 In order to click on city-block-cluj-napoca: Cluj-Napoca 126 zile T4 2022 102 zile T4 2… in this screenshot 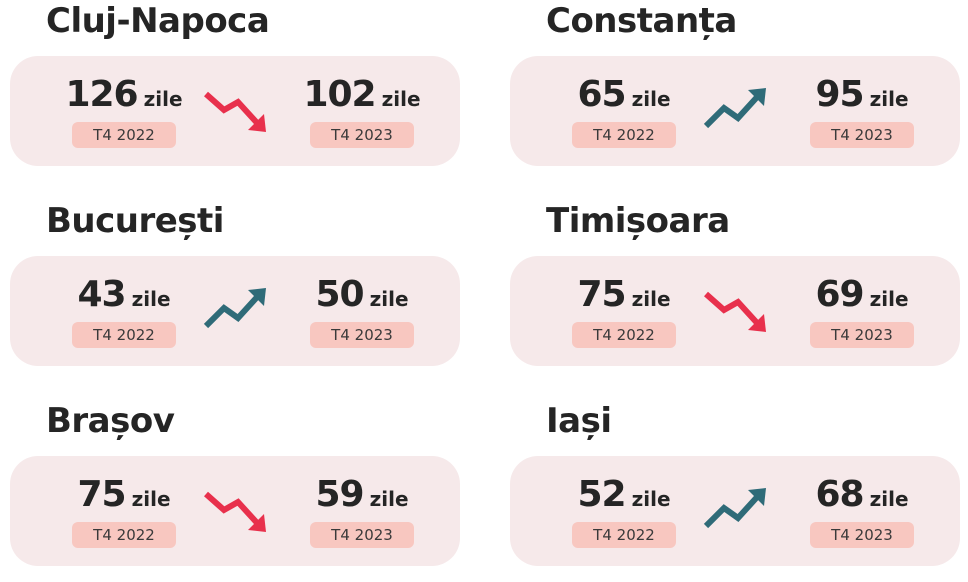, I will do `click(235, 91)`.